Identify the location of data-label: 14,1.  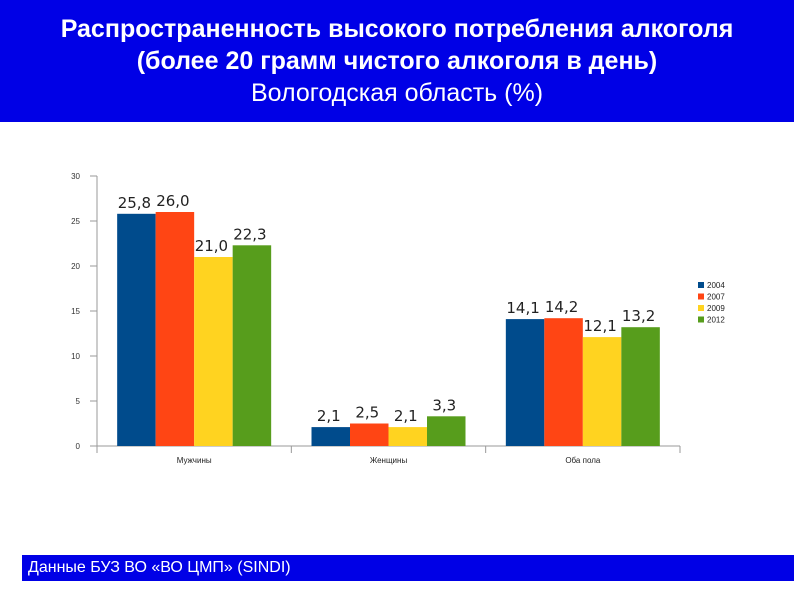
(522, 308).